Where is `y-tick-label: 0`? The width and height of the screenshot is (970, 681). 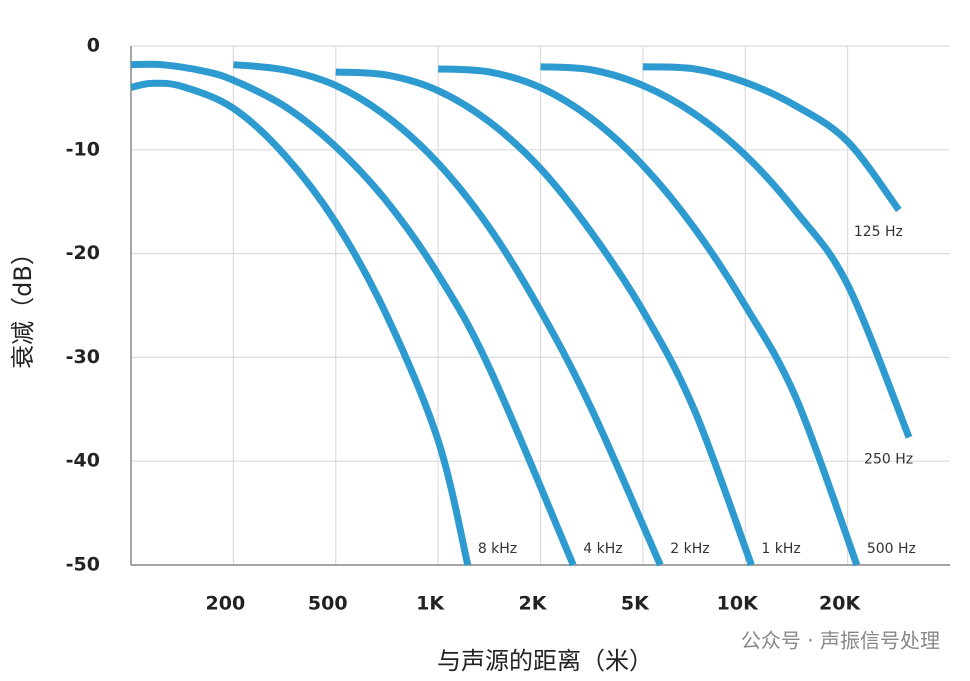 y-tick-label: 0 is located at coordinates (93, 46).